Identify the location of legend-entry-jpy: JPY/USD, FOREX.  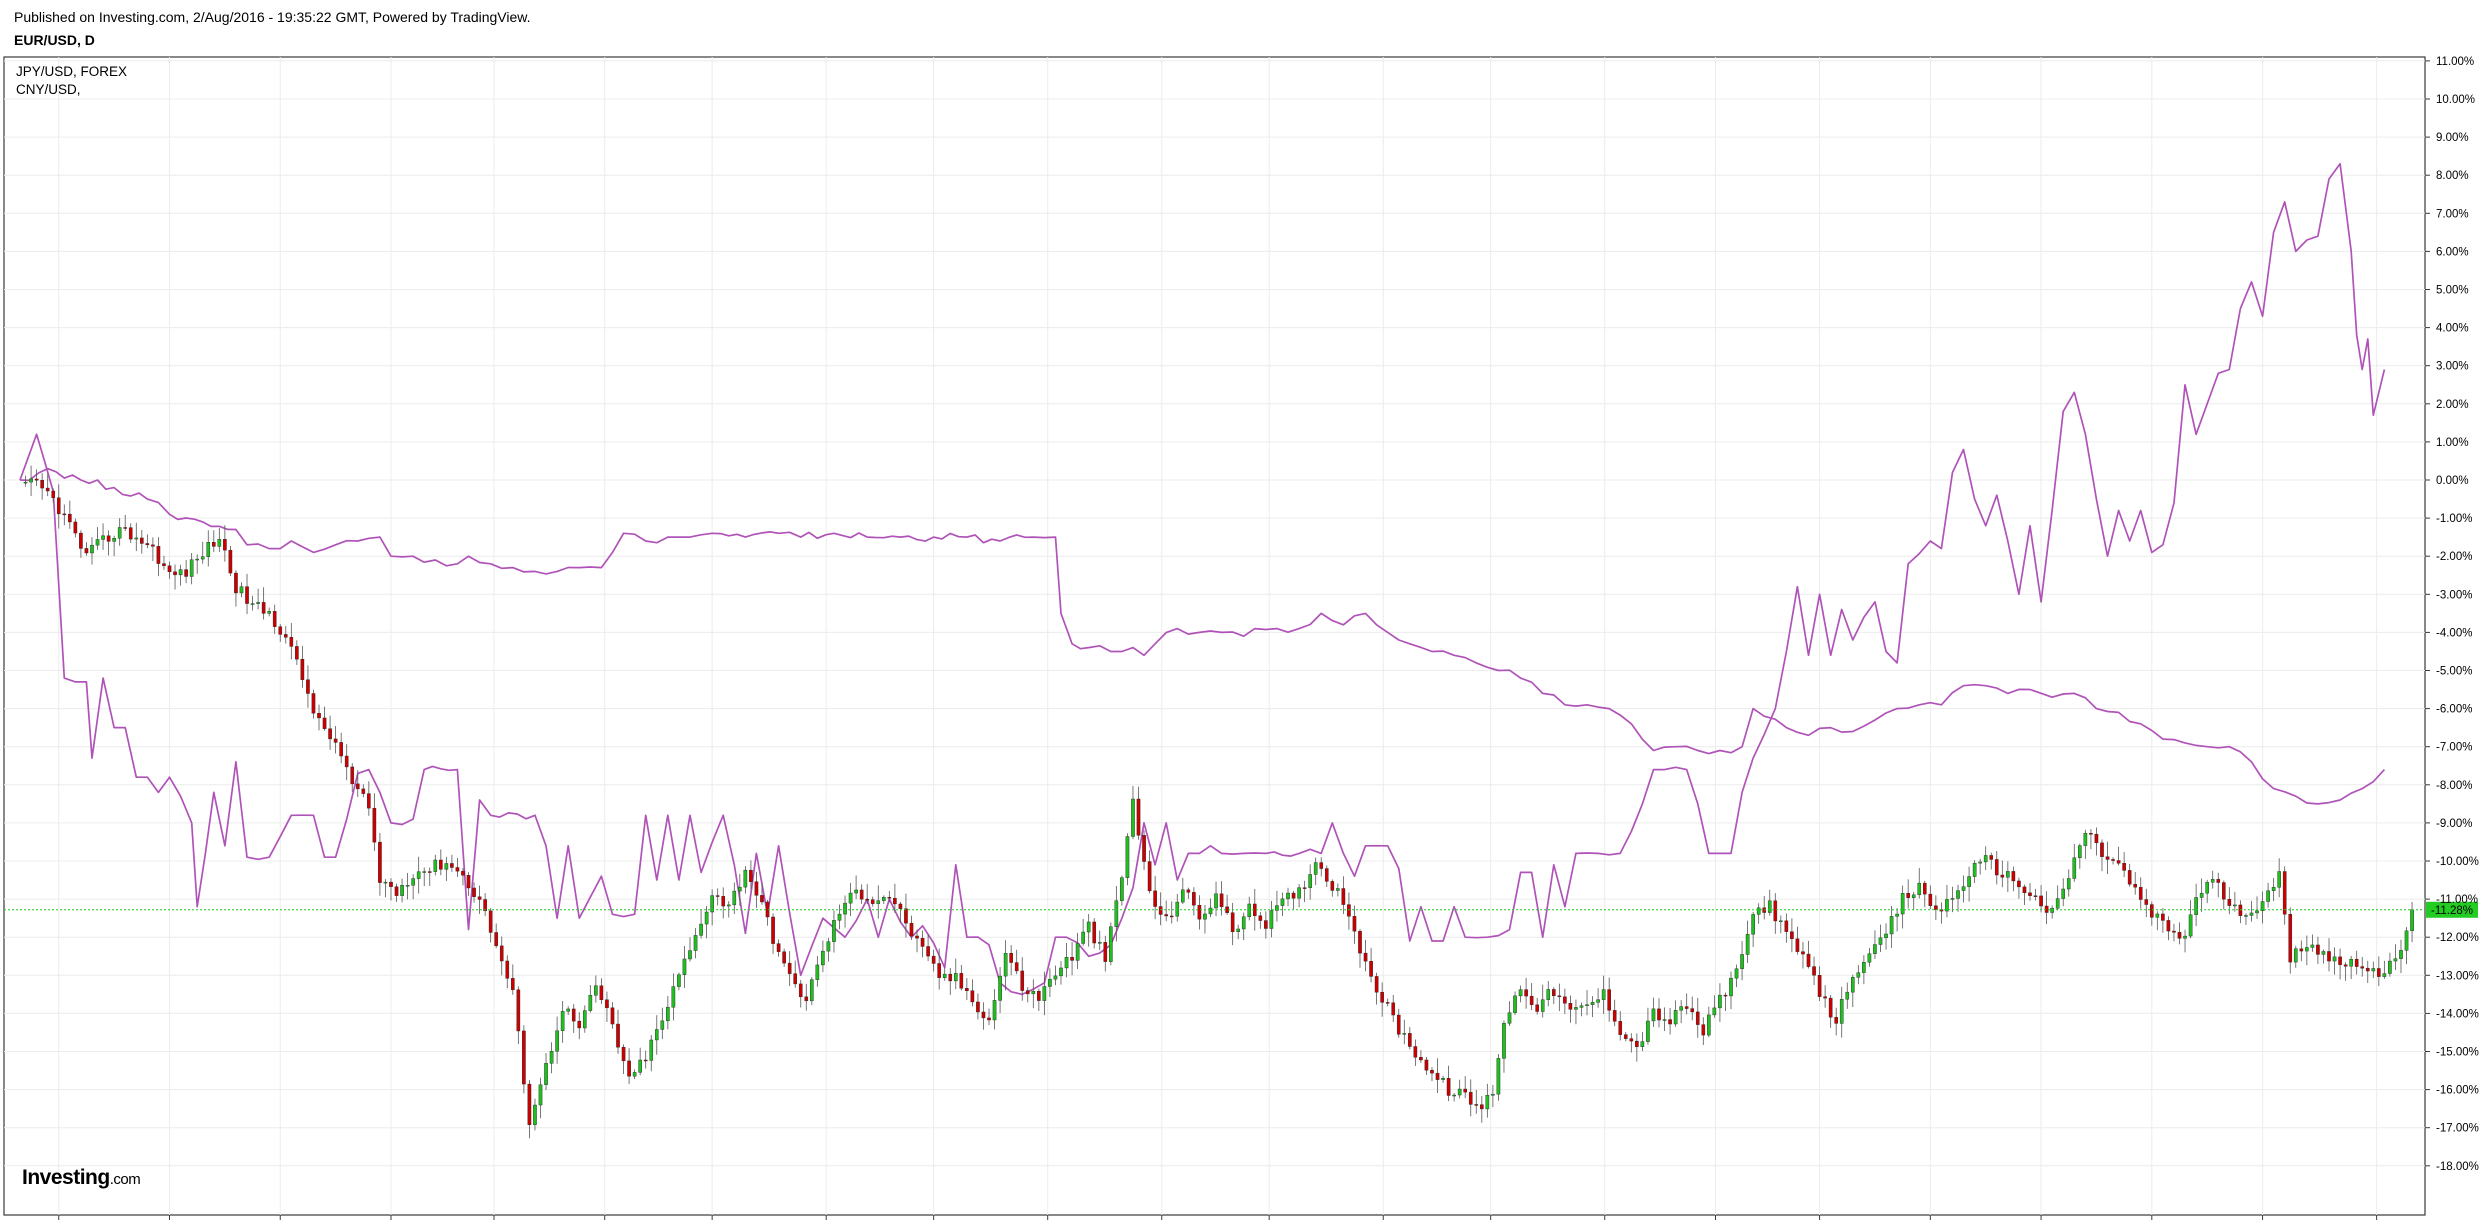
(71, 71).